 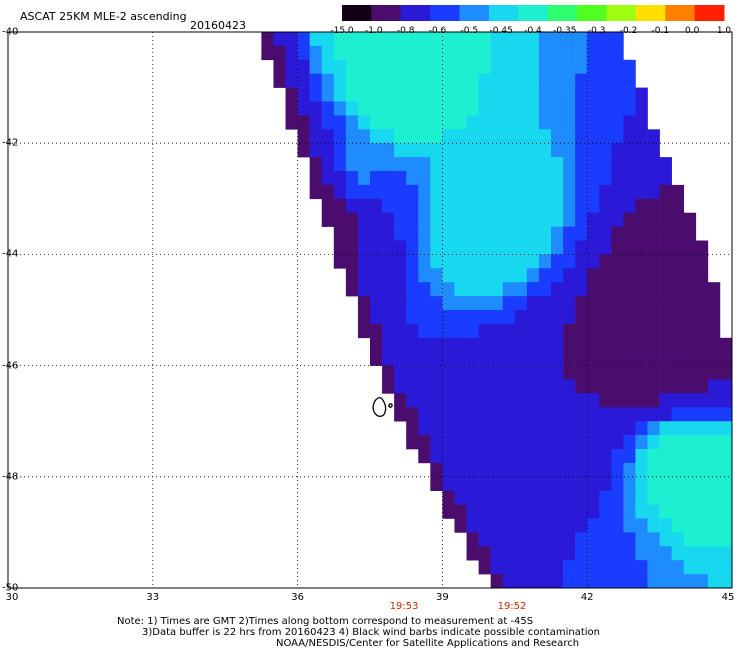 What do you see at coordinates (709, 13) in the screenshot?
I see `colorbar-segment` at bounding box center [709, 13].